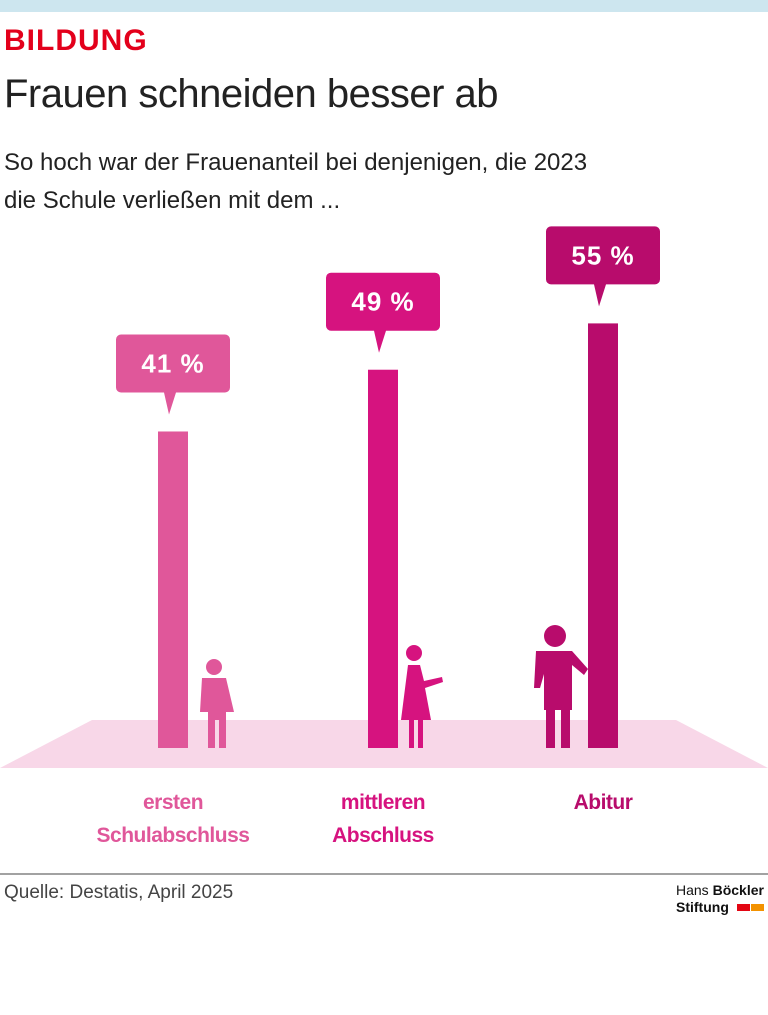 The width and height of the screenshot is (768, 1015). What do you see at coordinates (383, 819) in the screenshot?
I see `category-label: mittleren Abschluss` at bounding box center [383, 819].